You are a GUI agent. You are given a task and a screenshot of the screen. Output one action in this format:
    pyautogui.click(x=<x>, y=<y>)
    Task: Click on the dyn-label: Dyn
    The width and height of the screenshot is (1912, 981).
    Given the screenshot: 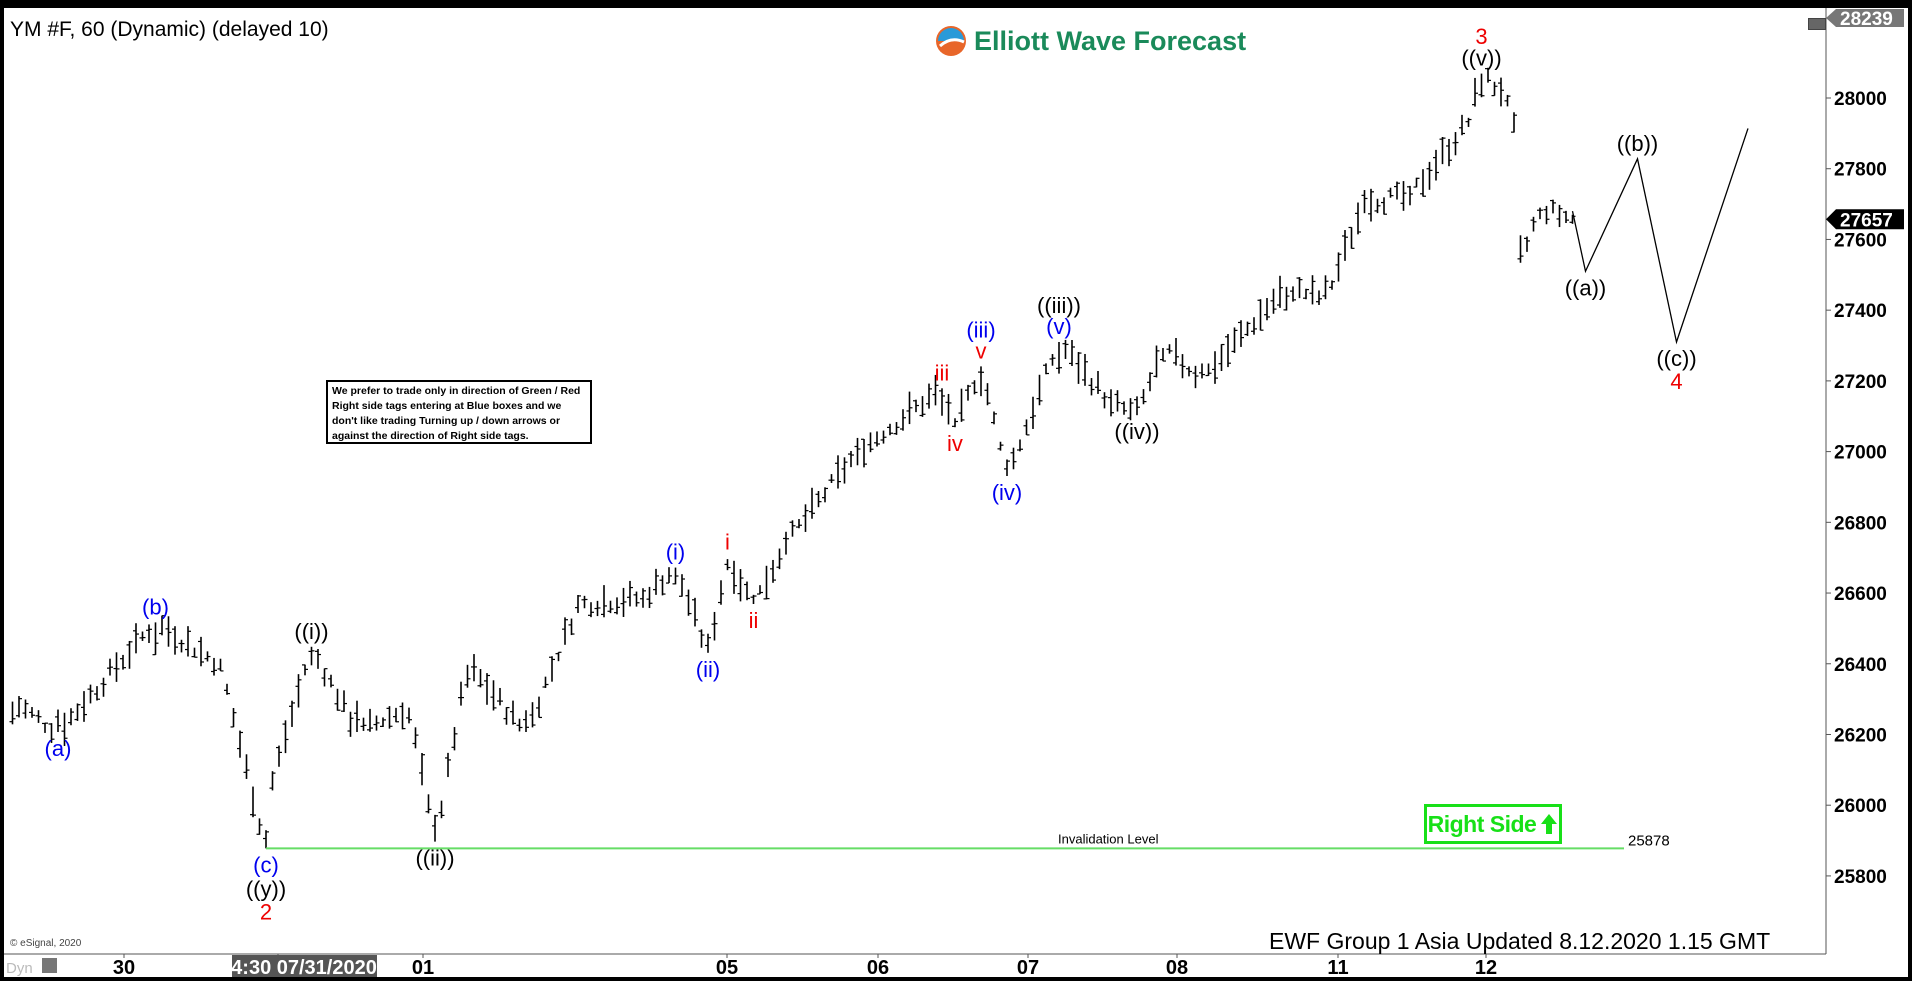 What is the action you would take?
    pyautogui.click(x=19, y=968)
    